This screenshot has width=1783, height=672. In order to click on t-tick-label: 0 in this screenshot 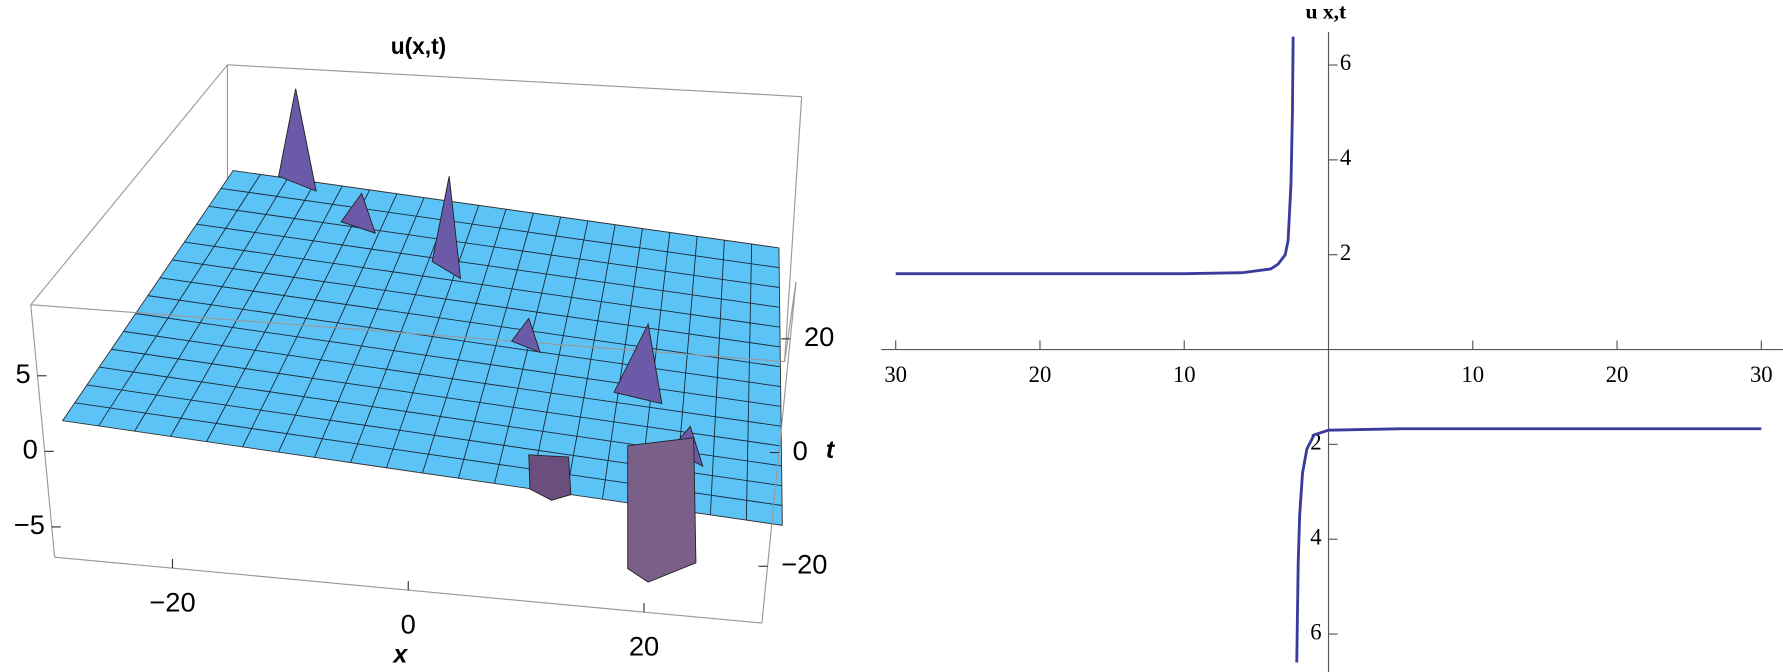, I will do `click(800, 450)`.